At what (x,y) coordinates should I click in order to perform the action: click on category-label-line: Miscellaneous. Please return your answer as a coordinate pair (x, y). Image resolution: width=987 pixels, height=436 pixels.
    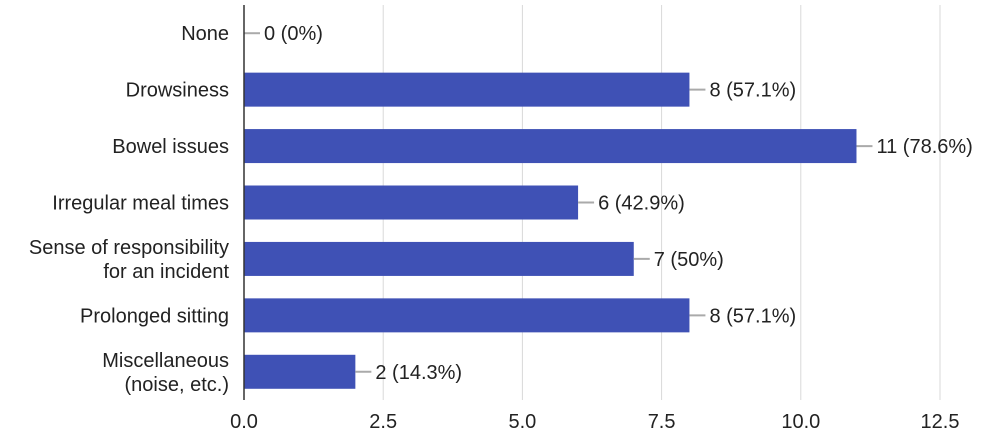
    Looking at the image, I should click on (165, 361).